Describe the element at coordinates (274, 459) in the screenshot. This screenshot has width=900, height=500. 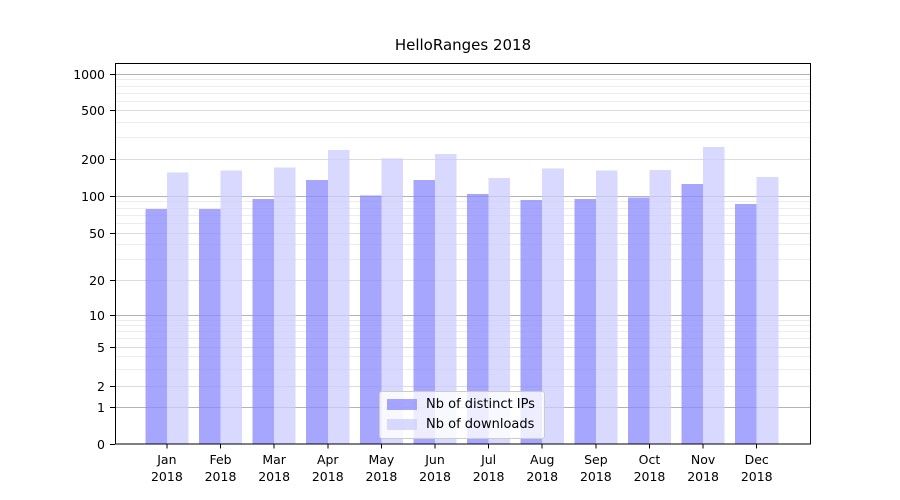
I see `x-tick-label-month-mar: Mar` at that location.